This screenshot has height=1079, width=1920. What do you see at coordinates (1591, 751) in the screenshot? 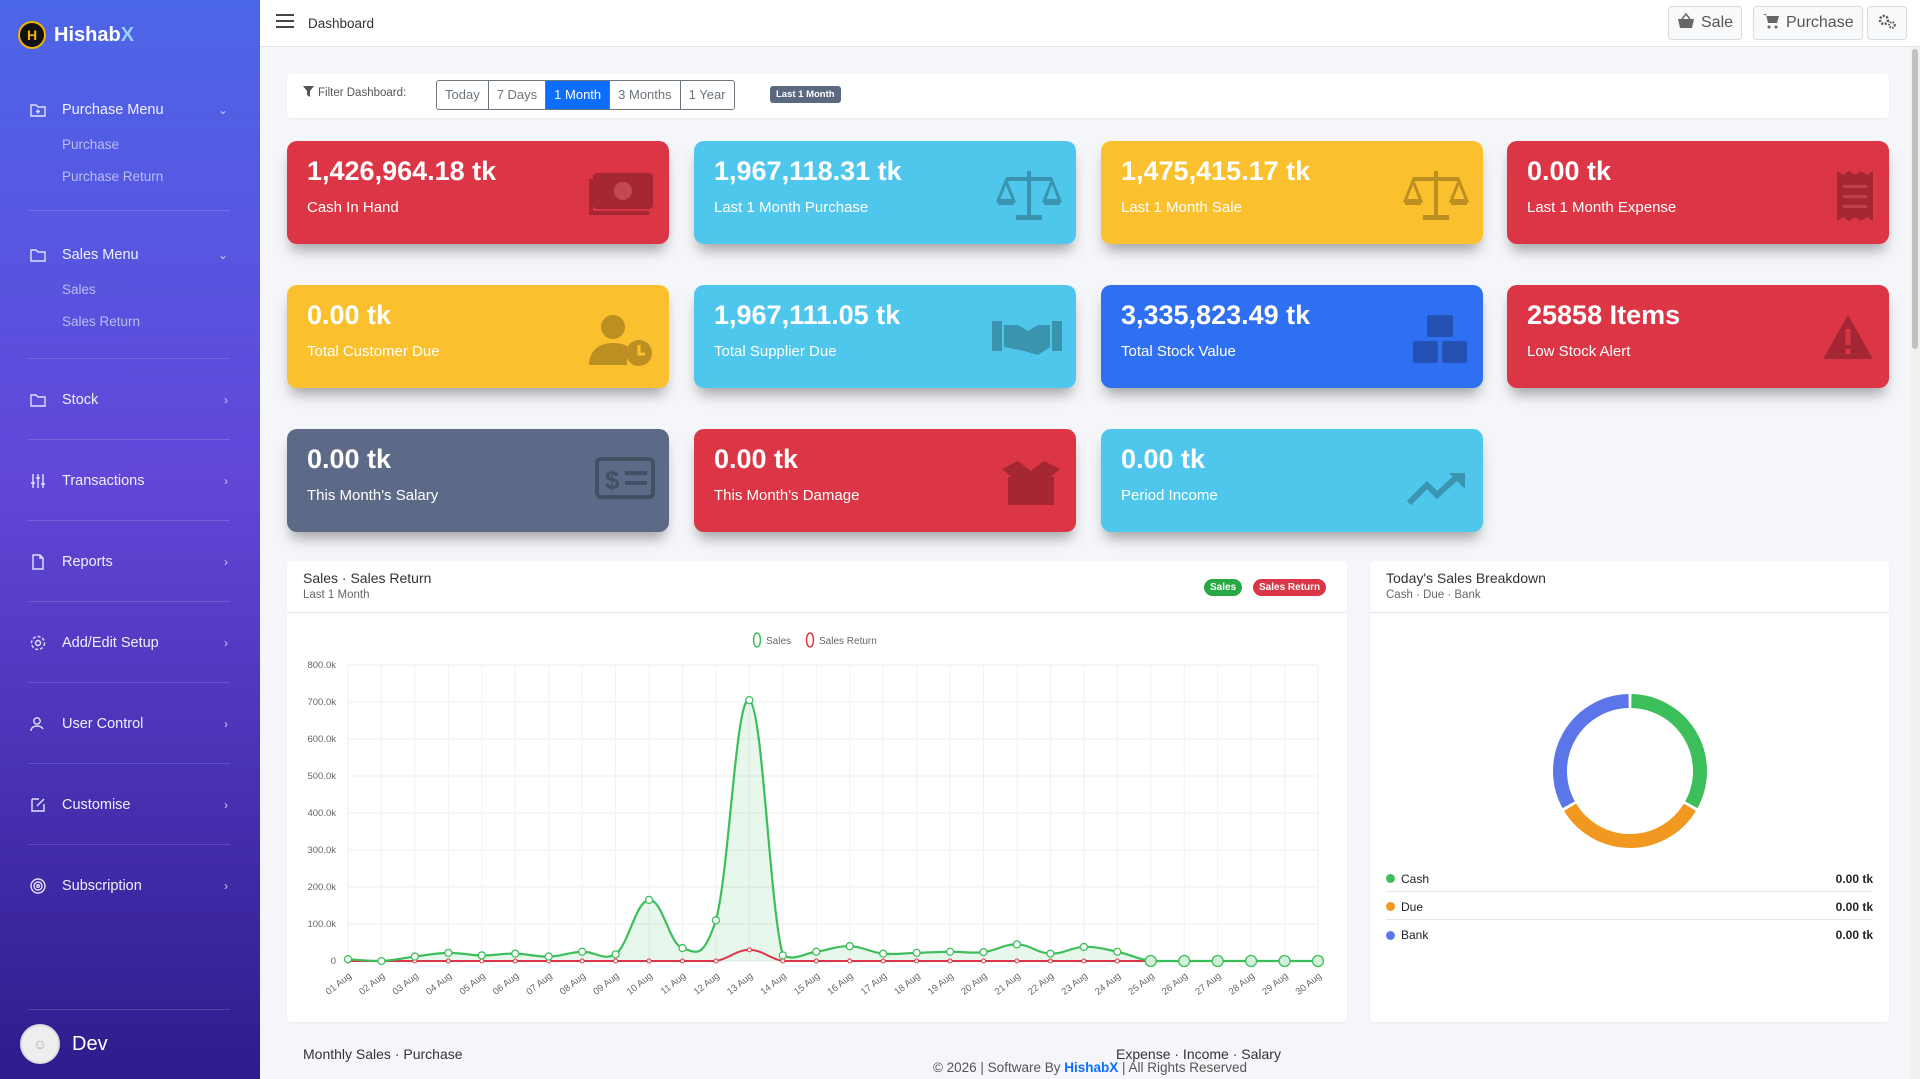
I see `donut-slice-bank` at bounding box center [1591, 751].